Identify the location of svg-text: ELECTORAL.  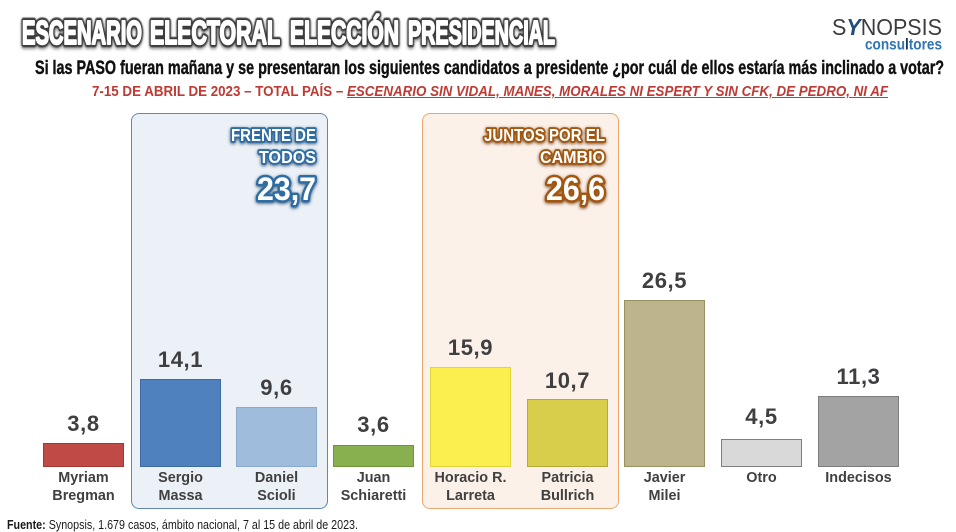
(215, 34).